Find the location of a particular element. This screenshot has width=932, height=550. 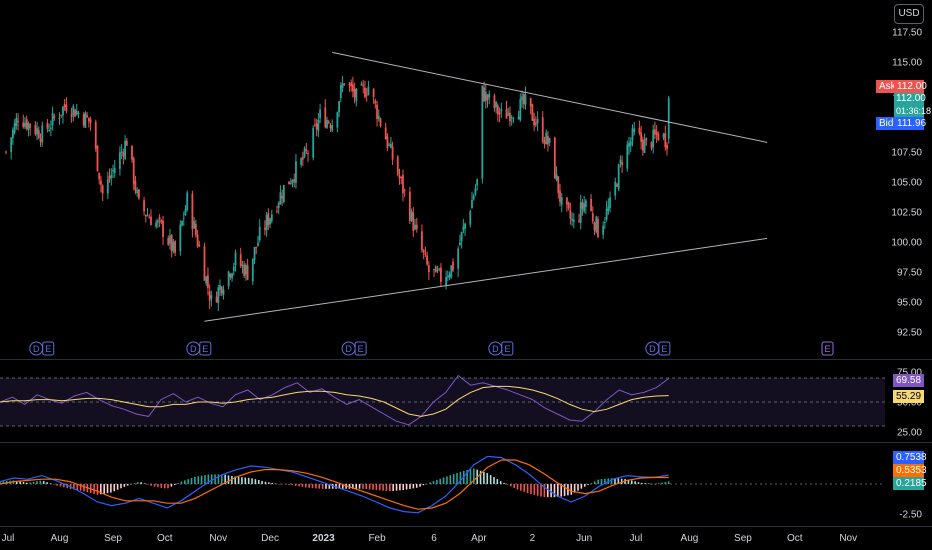

time-tick-label: Sep is located at coordinates (743, 538).